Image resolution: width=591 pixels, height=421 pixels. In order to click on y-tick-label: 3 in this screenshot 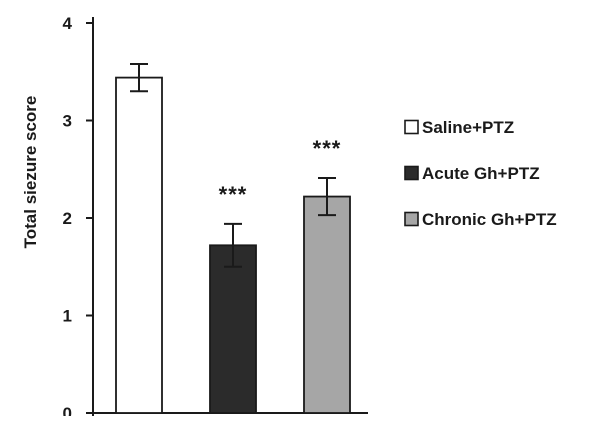, I will do `click(67, 121)`.